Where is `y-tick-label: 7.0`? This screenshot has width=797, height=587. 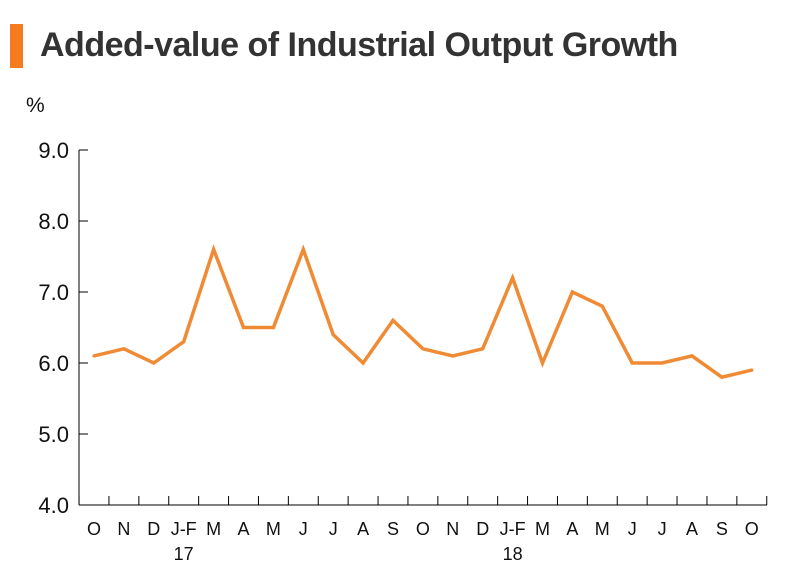 y-tick-label: 7.0 is located at coordinates (53, 292).